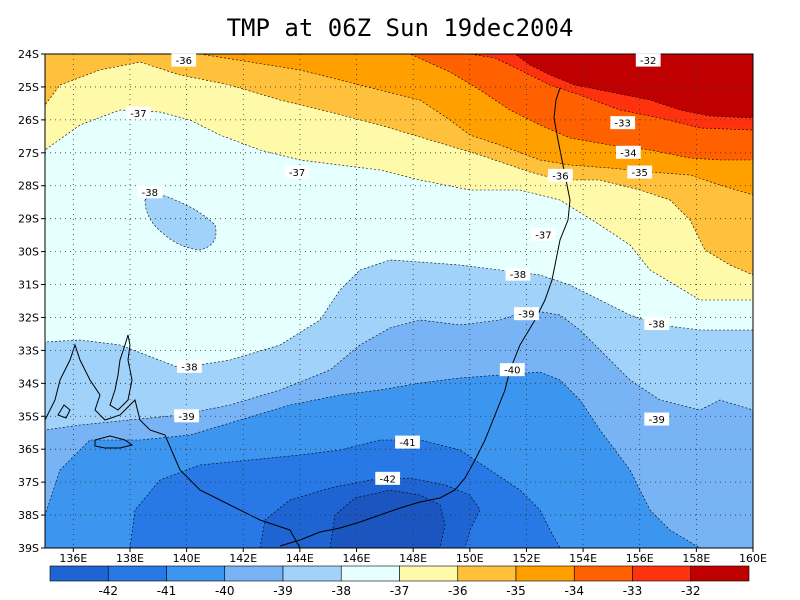  I want to click on contour-label-text: -41, so click(407, 443).